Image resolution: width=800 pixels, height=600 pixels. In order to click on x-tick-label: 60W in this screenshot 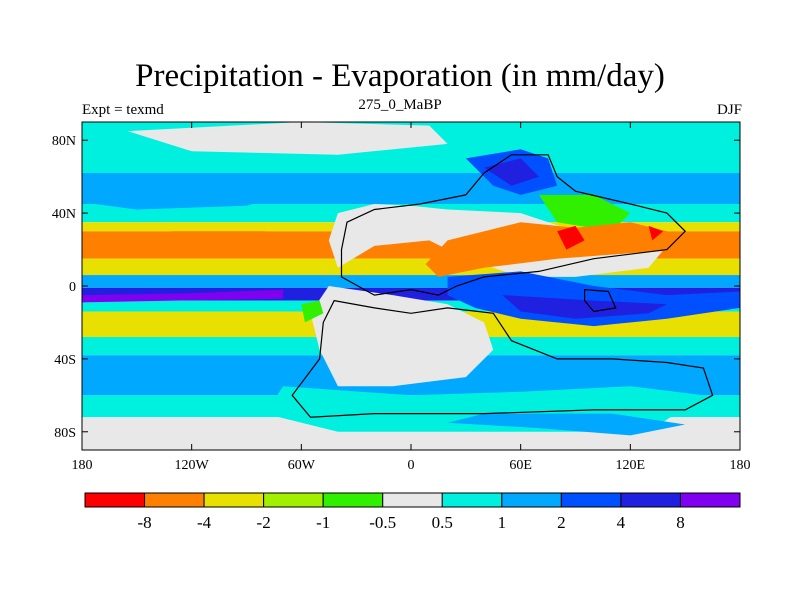, I will do `click(302, 465)`.